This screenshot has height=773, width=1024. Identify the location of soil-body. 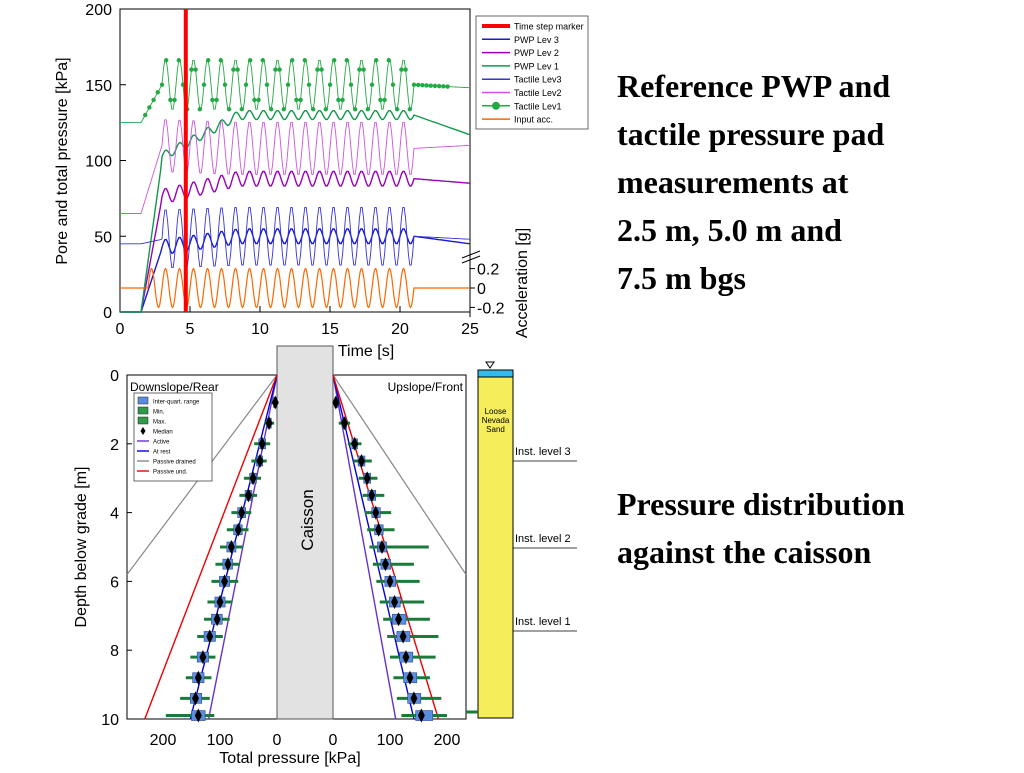
(495, 547).